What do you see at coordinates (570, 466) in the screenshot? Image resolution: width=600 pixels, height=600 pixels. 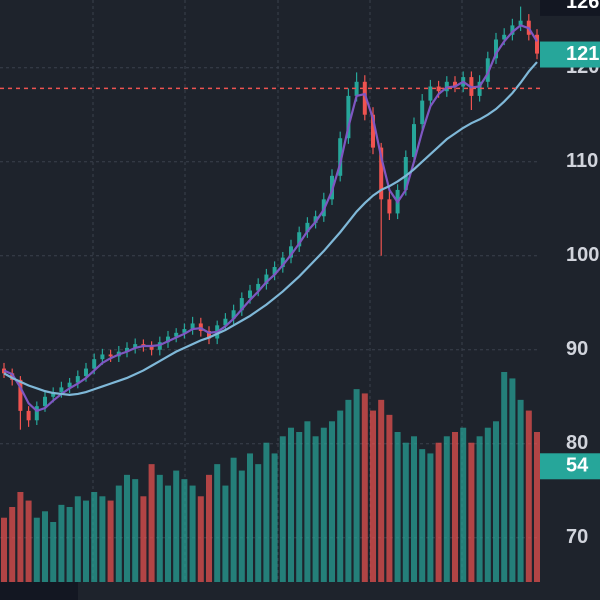 I see `volume-tag-bg` at bounding box center [570, 466].